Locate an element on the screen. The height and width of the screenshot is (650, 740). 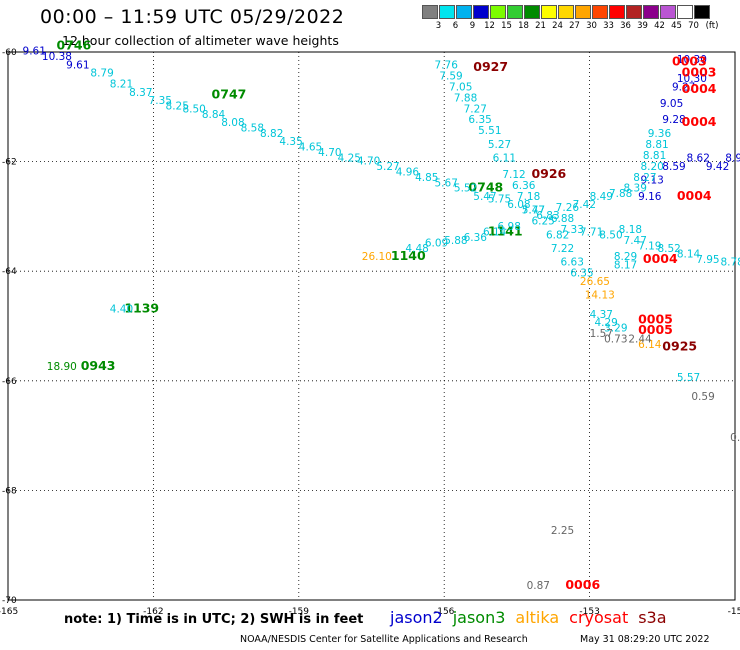
wave-height-value: 5.77 is located at coordinates (533, 211).